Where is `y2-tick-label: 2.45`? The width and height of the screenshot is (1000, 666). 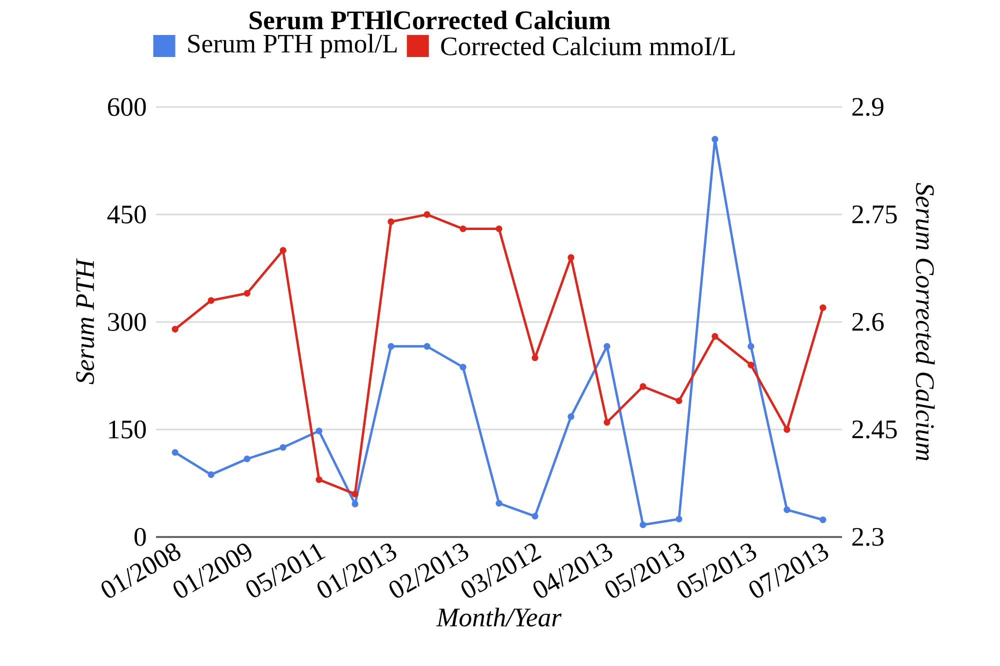
y2-tick-label: 2.45 is located at coordinates (874, 429).